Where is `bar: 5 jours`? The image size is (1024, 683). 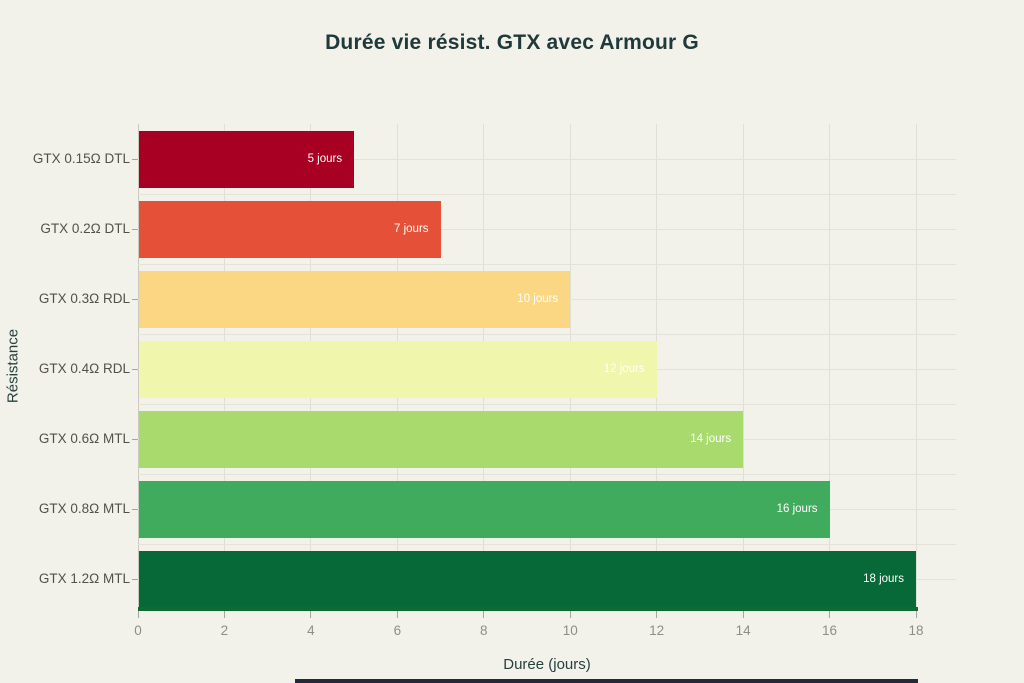 bar: 5 jours is located at coordinates (247, 159).